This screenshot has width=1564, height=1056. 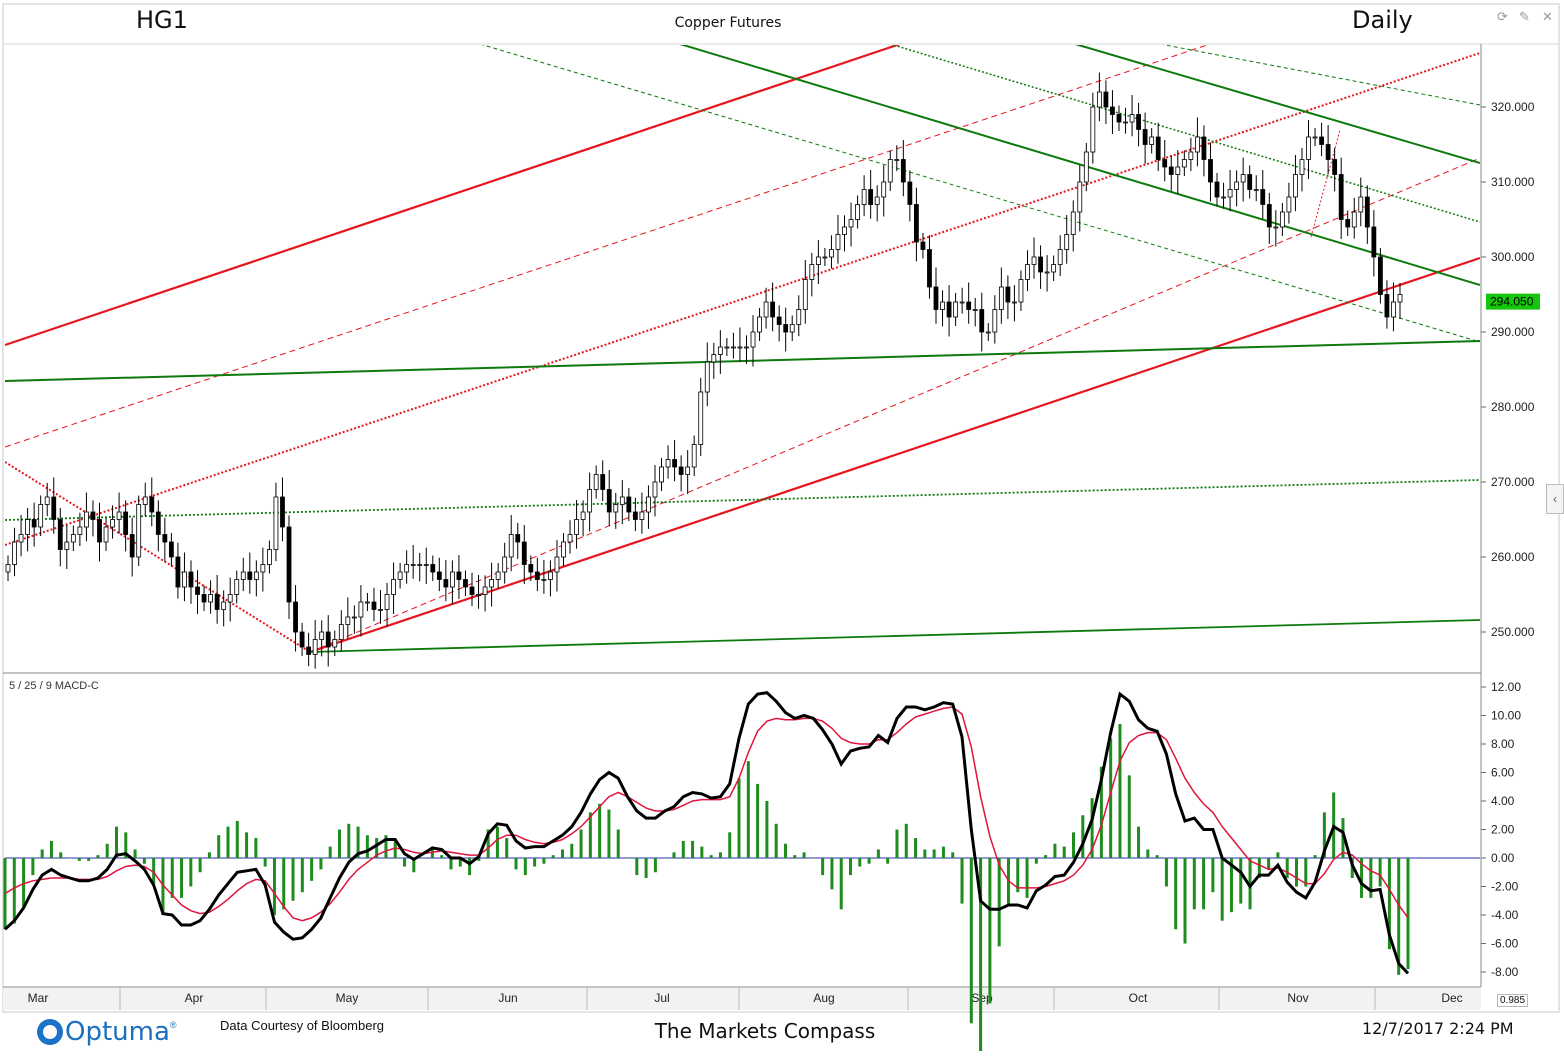 What do you see at coordinates (1513, 482) in the screenshot?
I see `price-tick-label: 270.000` at bounding box center [1513, 482].